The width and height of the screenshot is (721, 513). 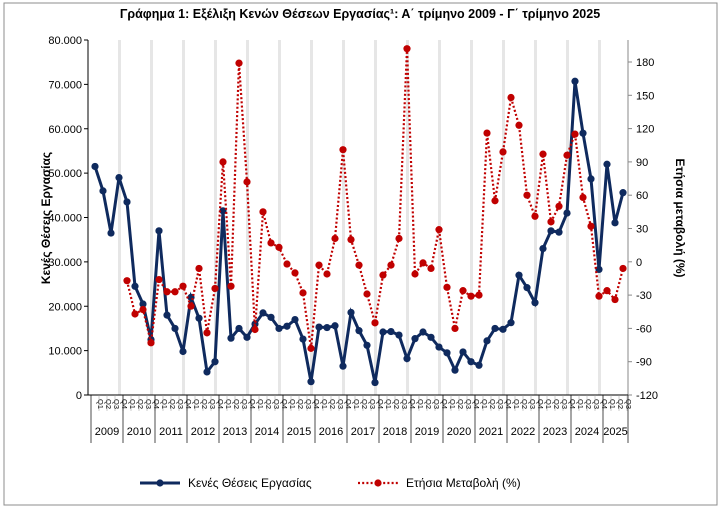 I want to click on y2-tick-label: -90, so click(x=644, y=363).